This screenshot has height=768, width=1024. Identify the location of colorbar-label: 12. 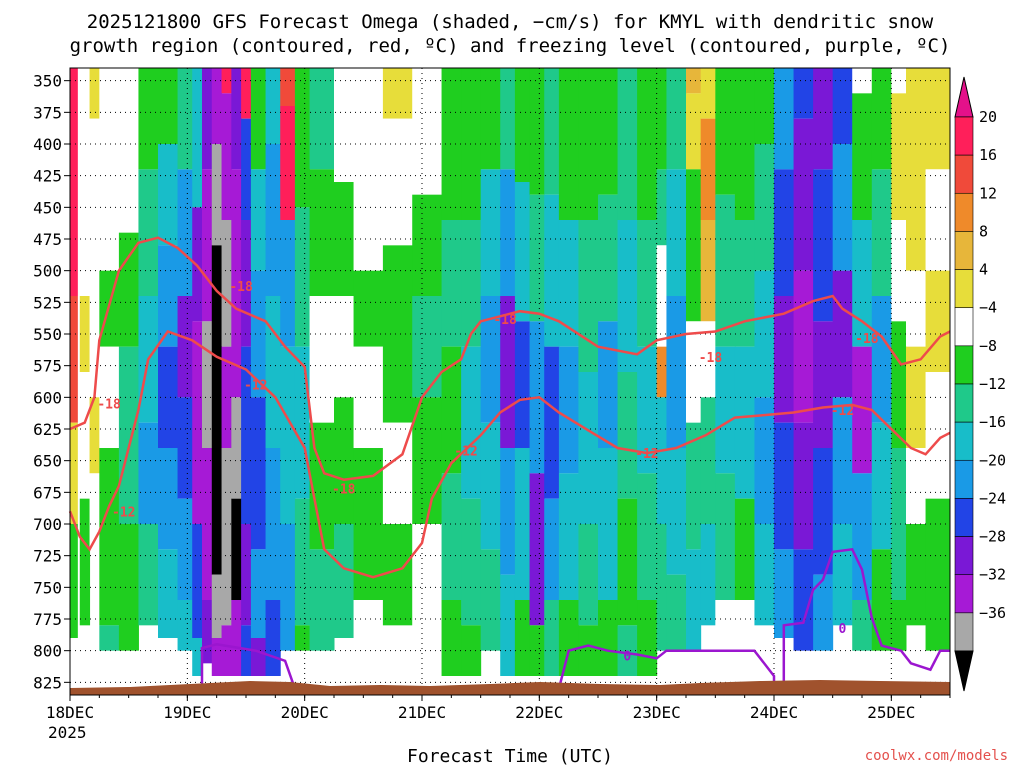
(988, 193).